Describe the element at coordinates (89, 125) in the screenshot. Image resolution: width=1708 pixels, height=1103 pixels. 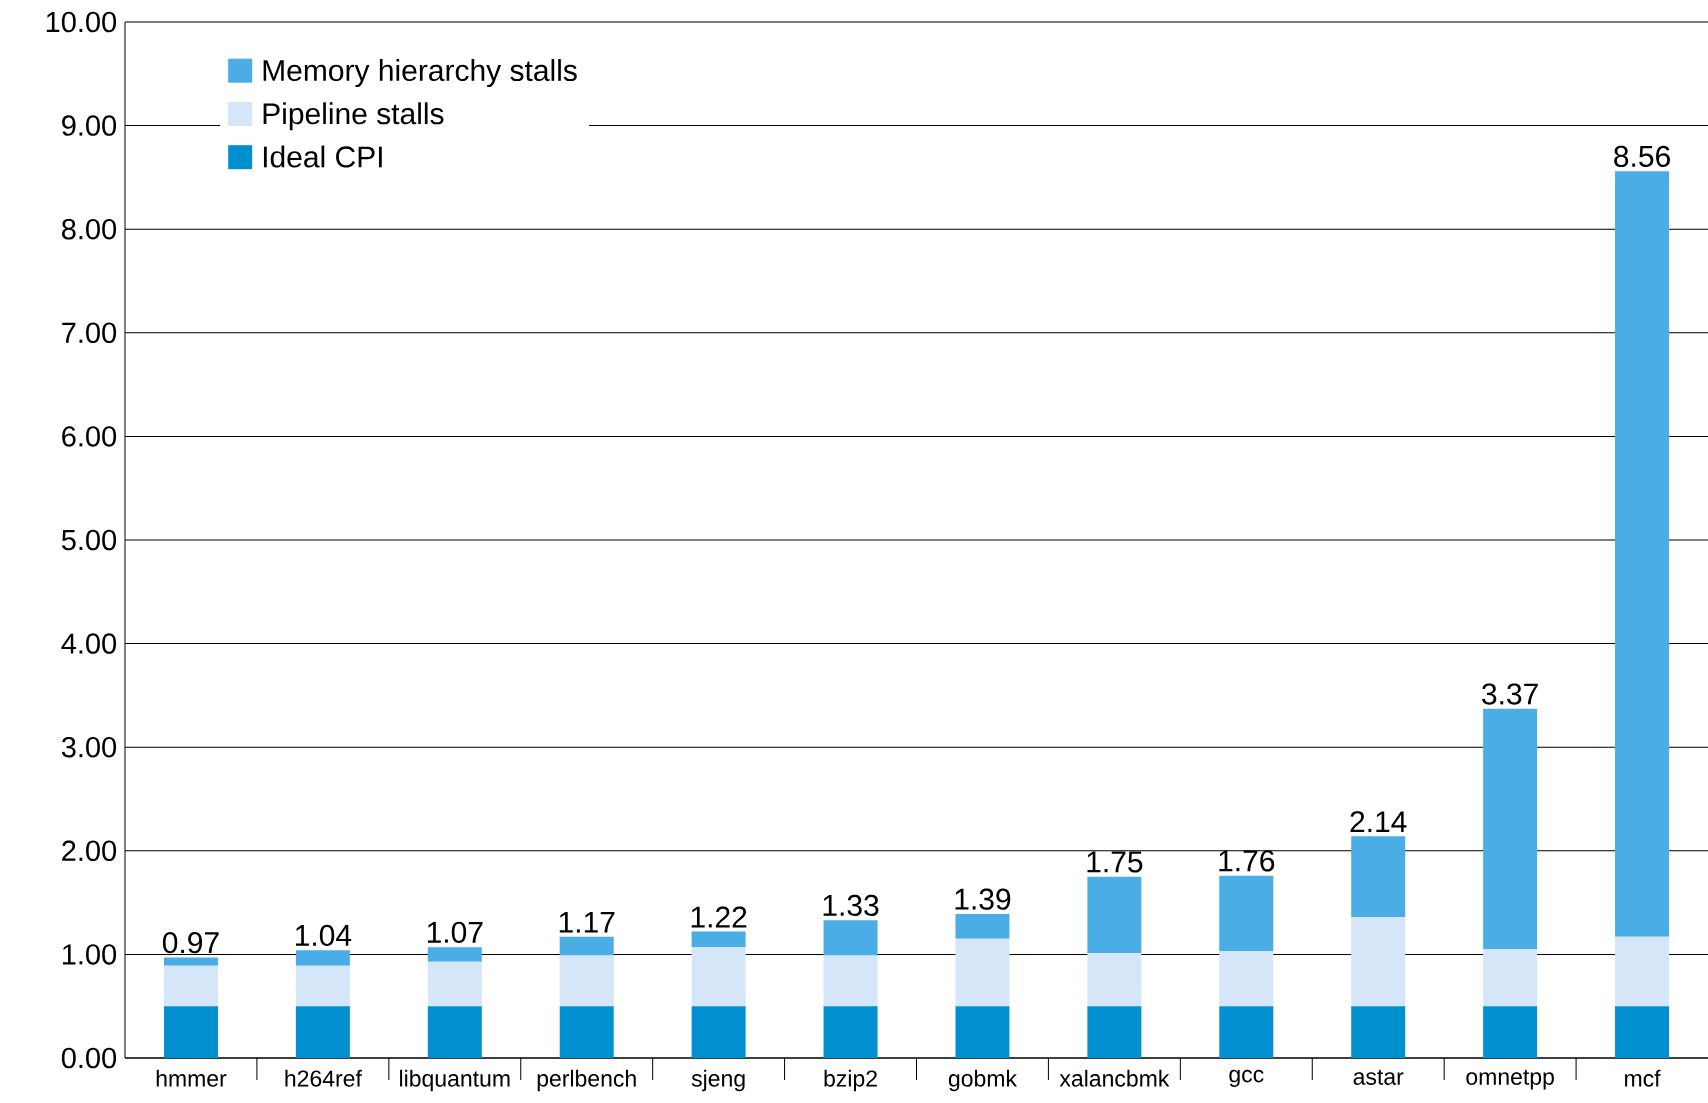
I see `y-tick-label: 9.00` at that location.